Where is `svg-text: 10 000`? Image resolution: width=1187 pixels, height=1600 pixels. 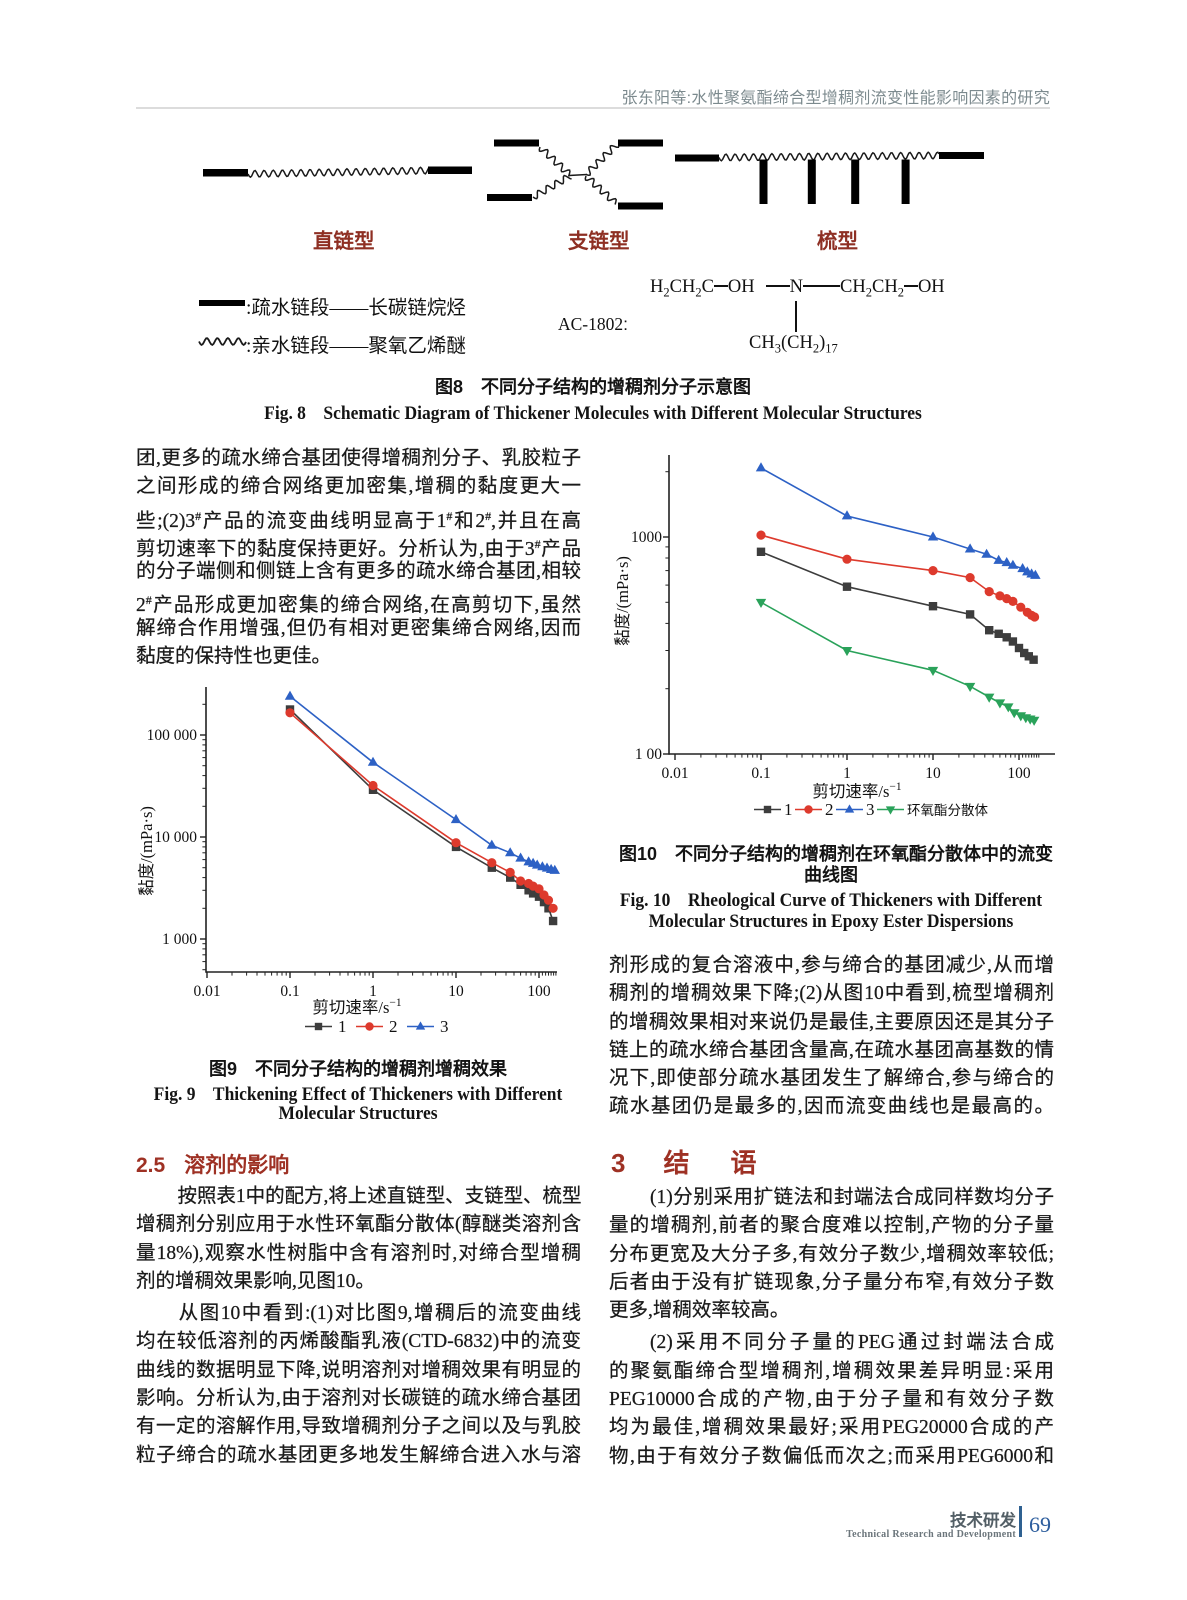 svg-text: 10 000 is located at coordinates (175, 837).